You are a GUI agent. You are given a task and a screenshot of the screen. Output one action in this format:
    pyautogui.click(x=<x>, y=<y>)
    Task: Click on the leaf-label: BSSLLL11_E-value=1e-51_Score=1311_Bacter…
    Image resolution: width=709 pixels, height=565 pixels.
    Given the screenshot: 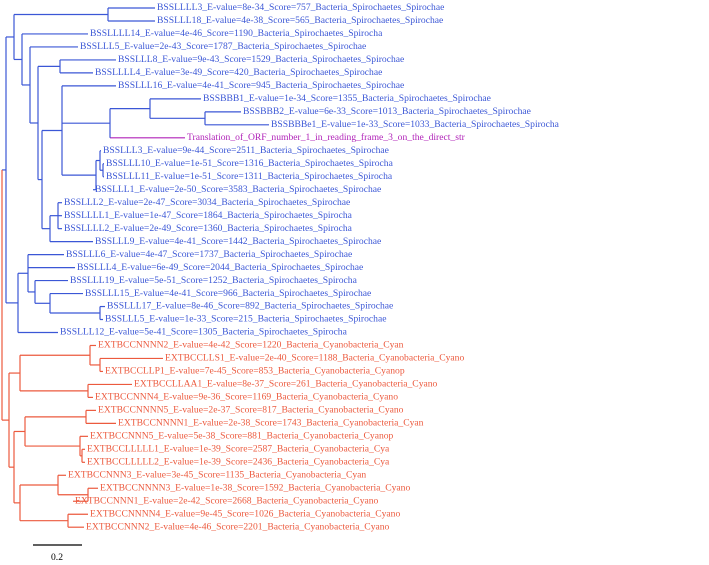 What is the action you would take?
    pyautogui.click(x=249, y=176)
    